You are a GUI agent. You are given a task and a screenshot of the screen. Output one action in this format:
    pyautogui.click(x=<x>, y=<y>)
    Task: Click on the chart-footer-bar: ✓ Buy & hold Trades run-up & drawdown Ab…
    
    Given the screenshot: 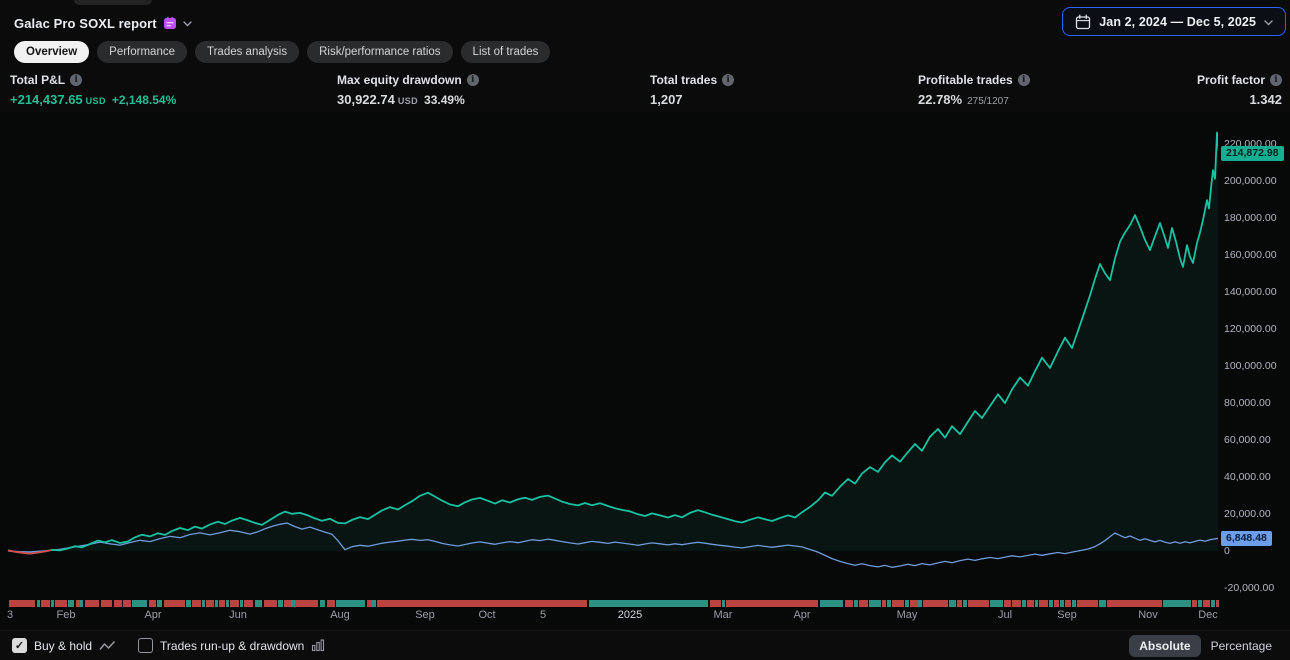 What is the action you would take?
    pyautogui.click(x=645, y=645)
    